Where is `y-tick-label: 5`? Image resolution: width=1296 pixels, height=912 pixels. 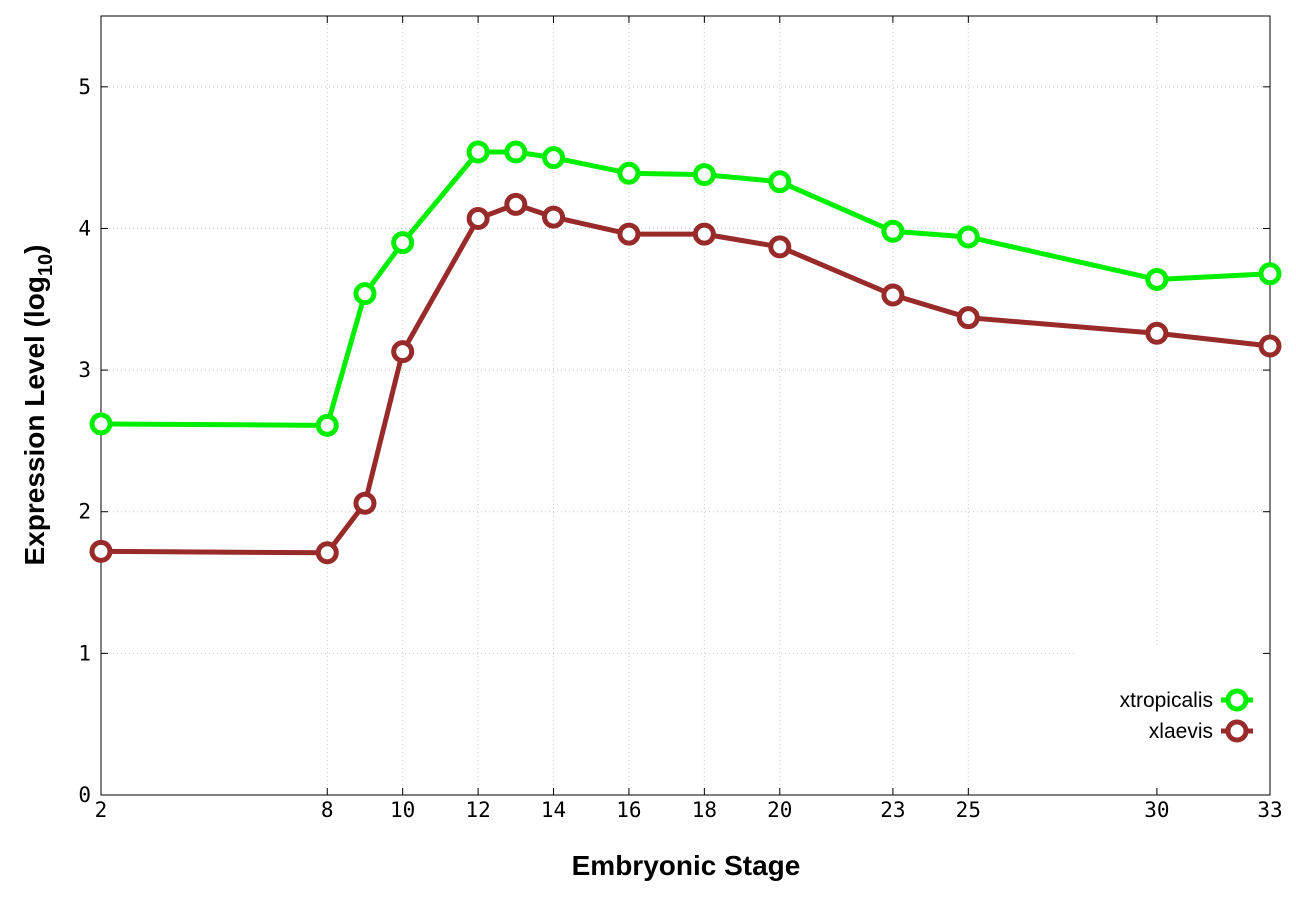
y-tick-label: 5 is located at coordinates (84, 87).